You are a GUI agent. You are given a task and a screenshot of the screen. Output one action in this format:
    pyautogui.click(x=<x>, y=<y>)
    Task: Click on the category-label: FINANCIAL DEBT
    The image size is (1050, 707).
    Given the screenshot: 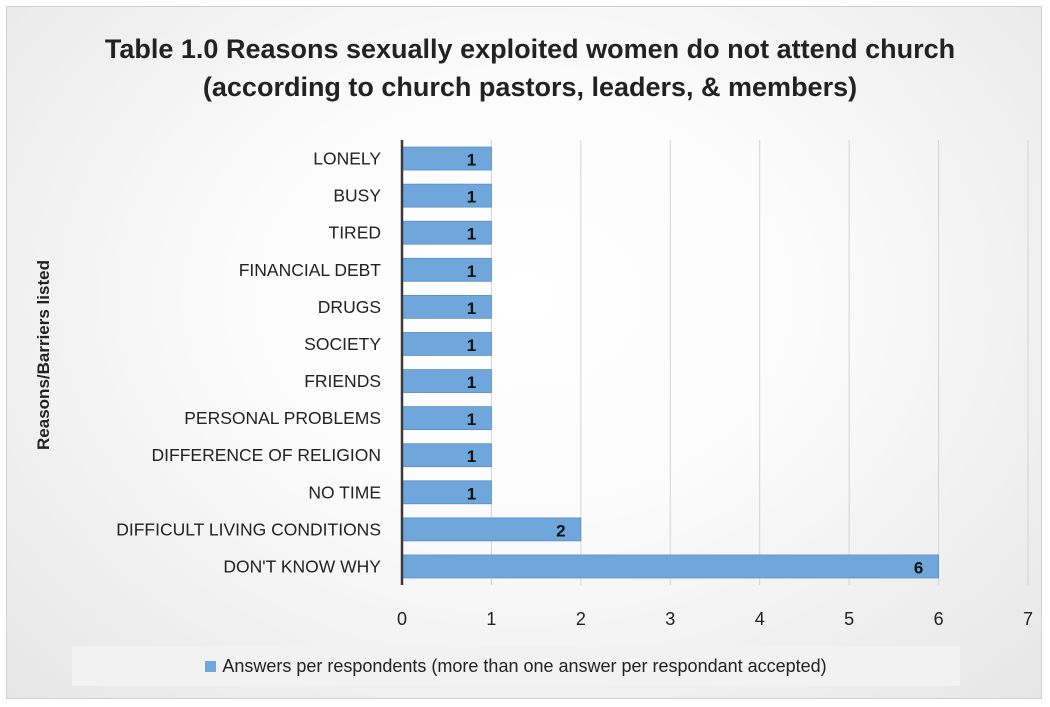 What is the action you would take?
    pyautogui.click(x=310, y=270)
    